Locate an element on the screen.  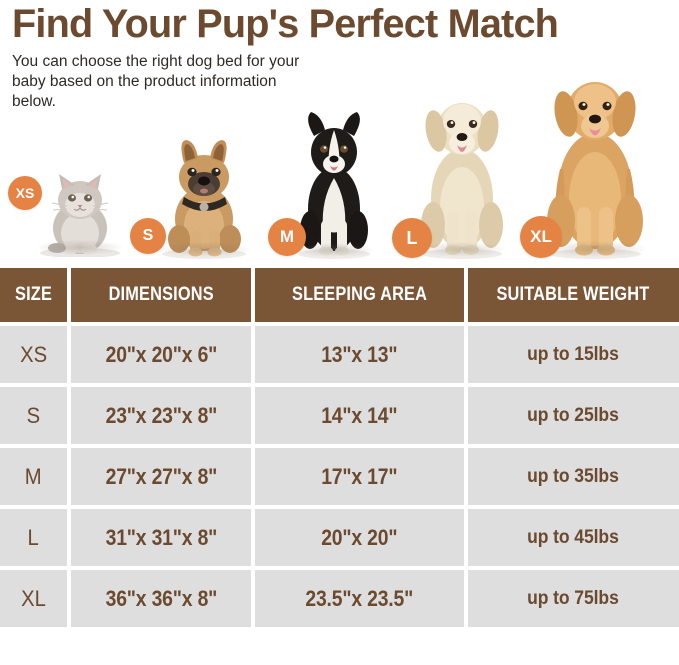
animal-shadow-s is located at coordinates (204, 249).